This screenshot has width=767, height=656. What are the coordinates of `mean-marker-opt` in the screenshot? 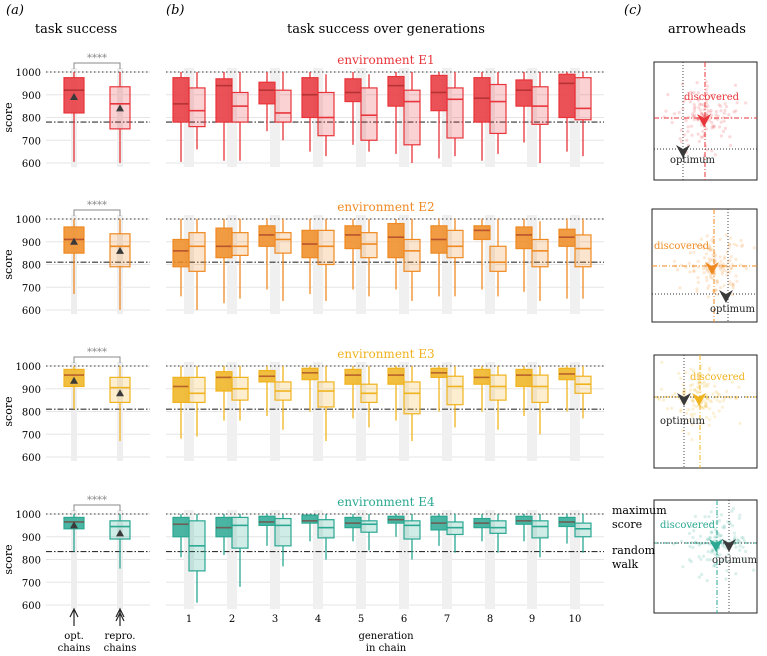 It's located at (74, 241).